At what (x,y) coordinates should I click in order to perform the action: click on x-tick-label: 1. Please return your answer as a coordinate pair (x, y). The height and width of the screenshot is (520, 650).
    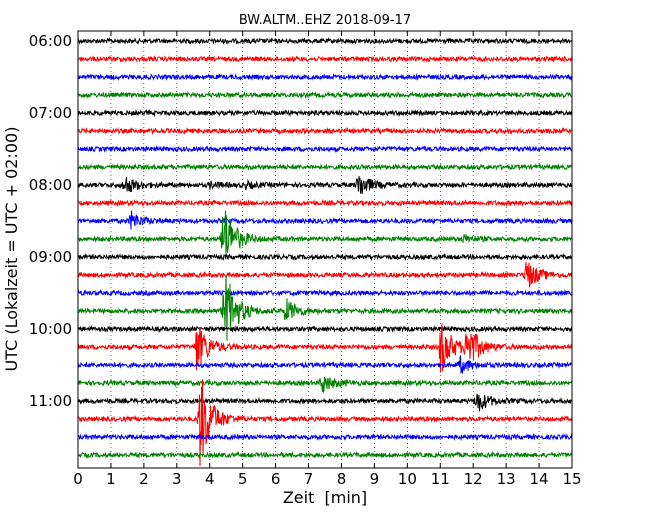
    Looking at the image, I should click on (111, 479).